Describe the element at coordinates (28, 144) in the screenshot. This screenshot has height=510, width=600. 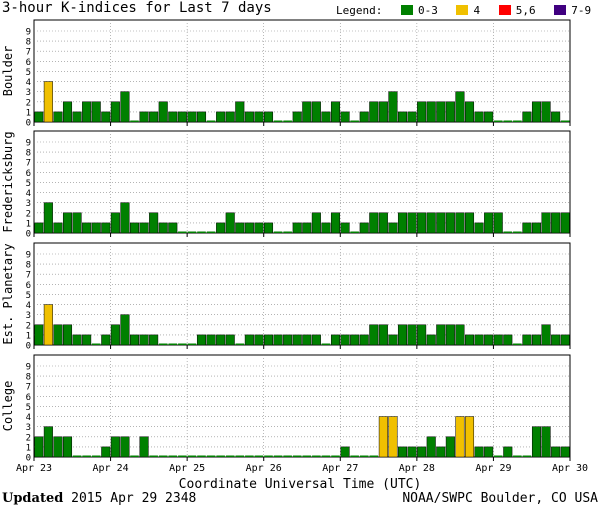
I see `y-tick-label: 9` at that location.